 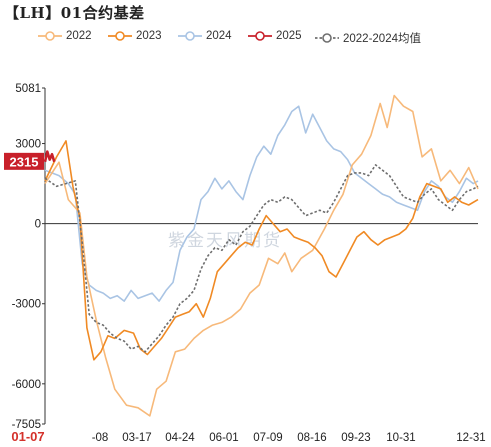 What do you see at coordinates (100, 438) in the screenshot?
I see `x-tick-label: -08` at bounding box center [100, 438].